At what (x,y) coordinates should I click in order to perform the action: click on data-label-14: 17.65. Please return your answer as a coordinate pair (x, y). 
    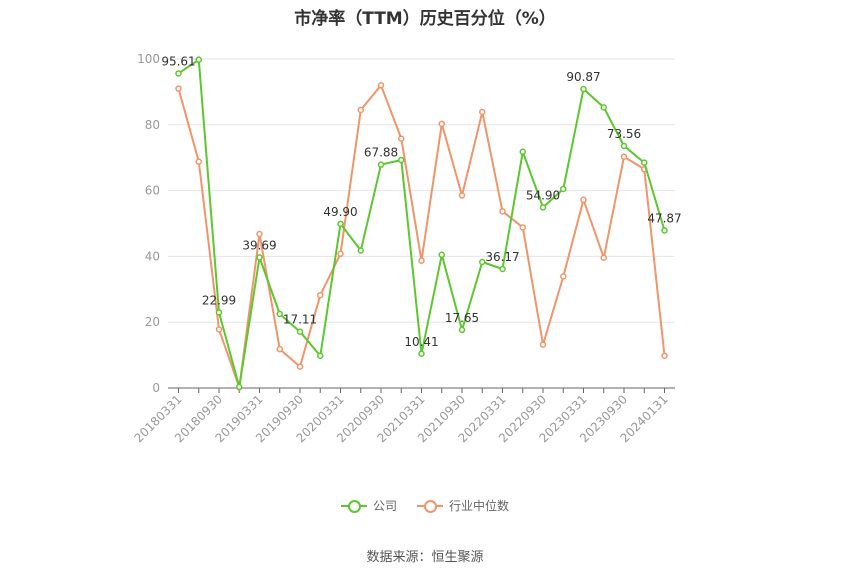
    Looking at the image, I should click on (462, 318).